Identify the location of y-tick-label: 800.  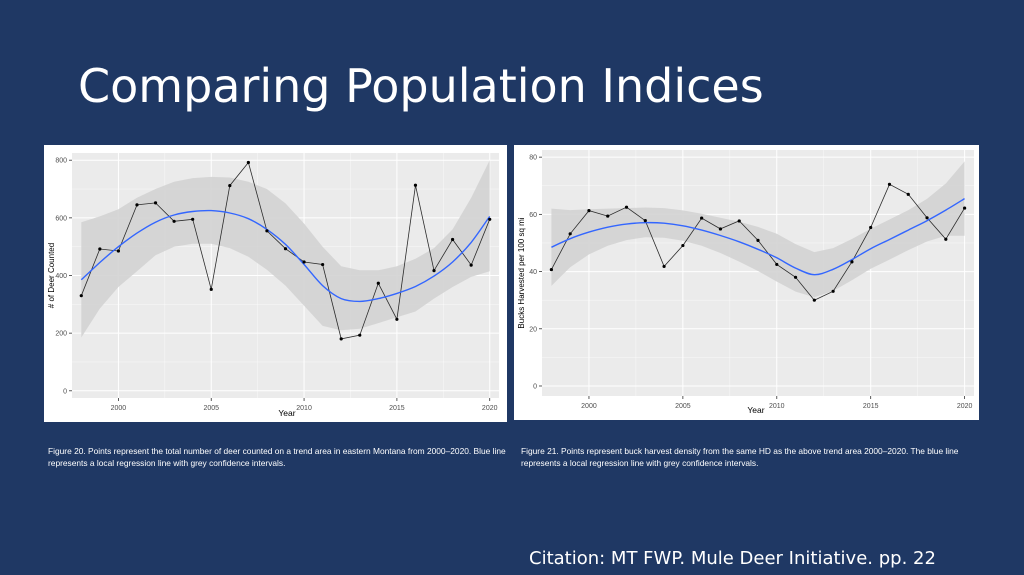
(61, 161).